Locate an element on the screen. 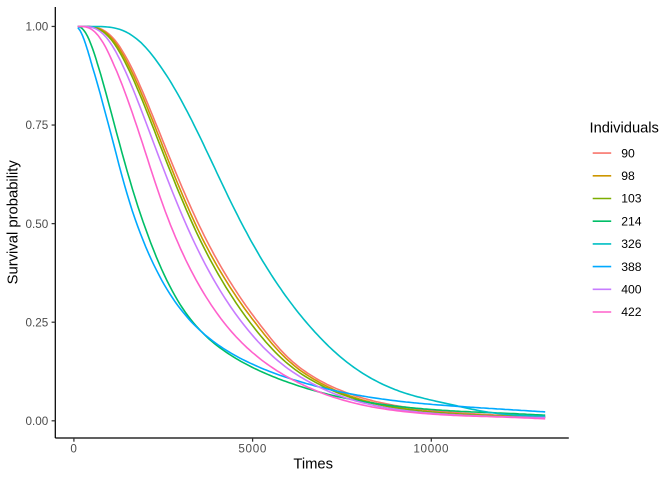  svg-text: 214 is located at coordinates (631, 221).